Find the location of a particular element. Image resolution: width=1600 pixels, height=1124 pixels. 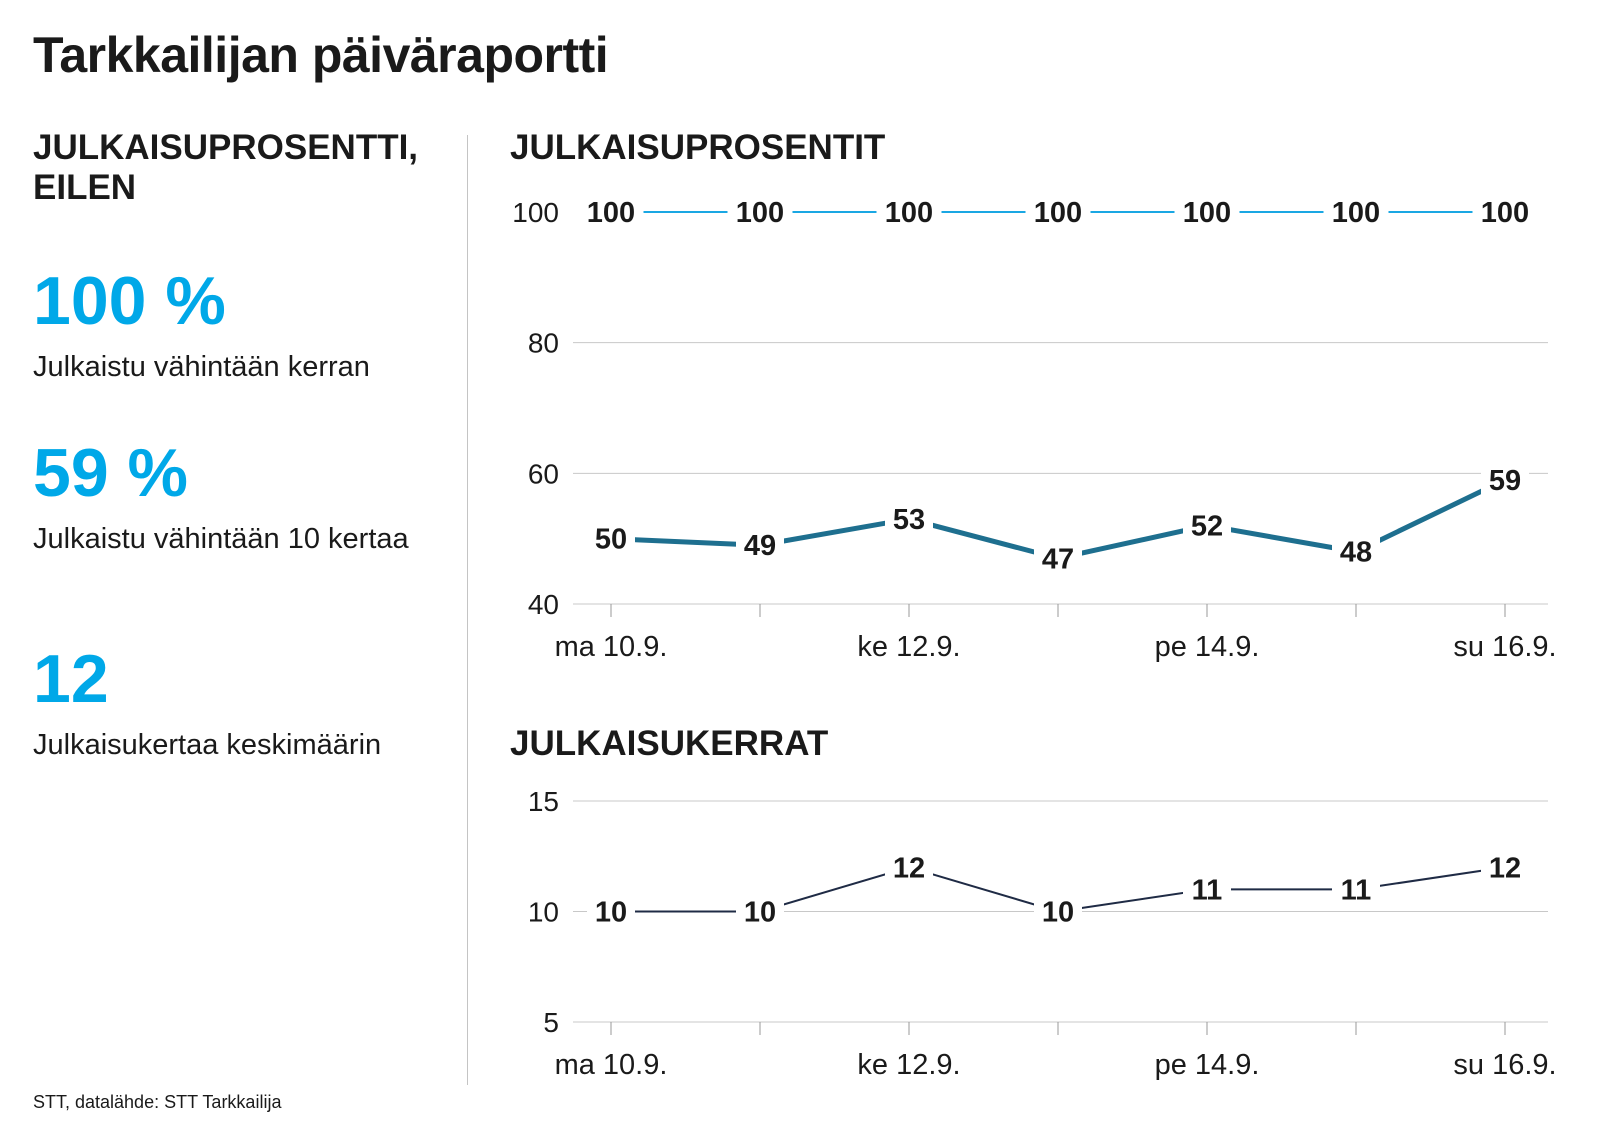

data-label: 50 is located at coordinates (611, 540).